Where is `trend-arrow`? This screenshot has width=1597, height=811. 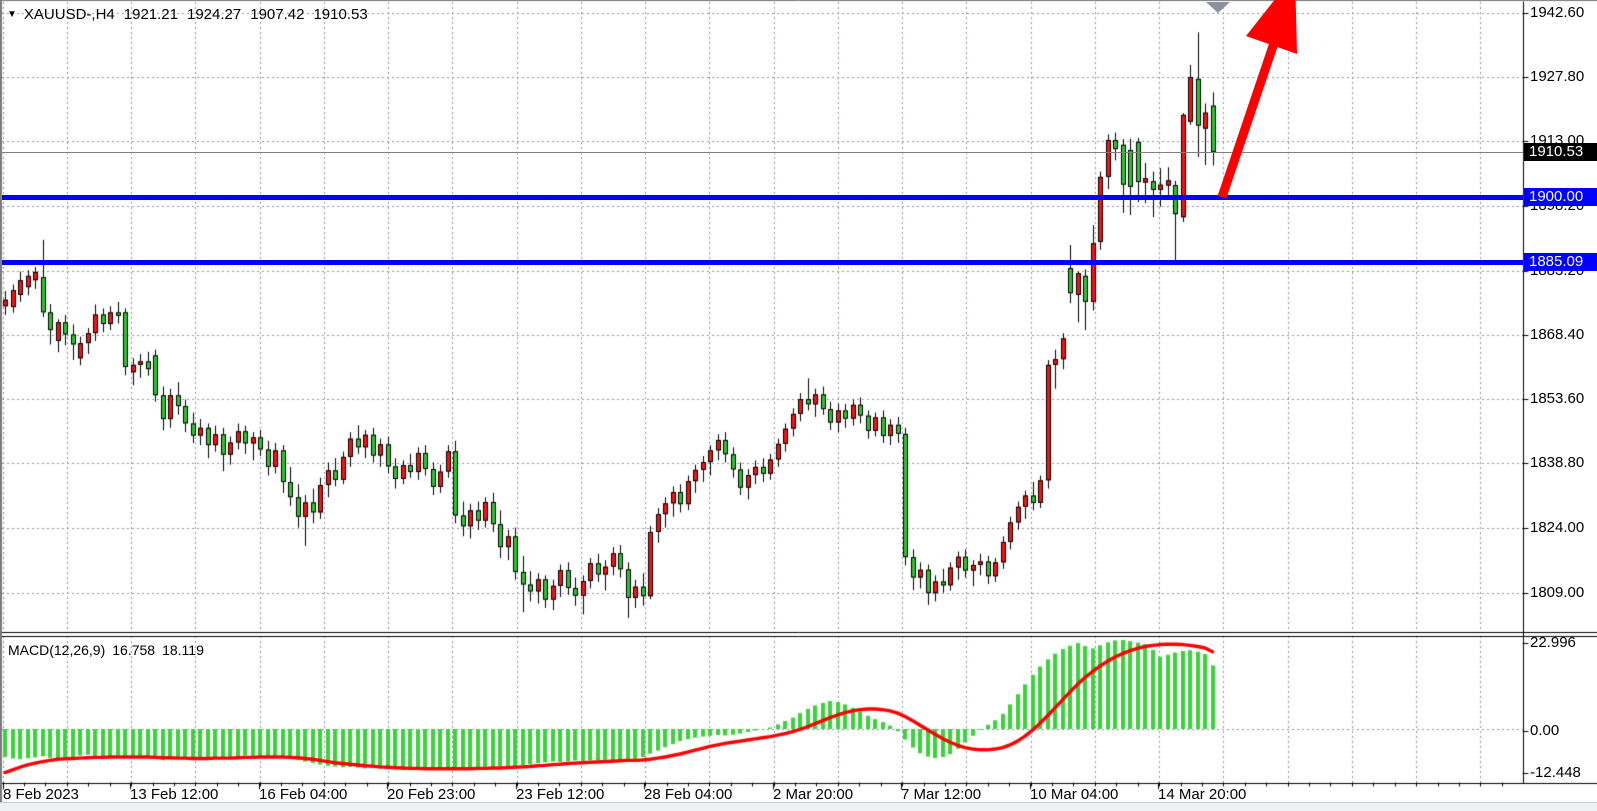 trend-arrow is located at coordinates (1255, 105).